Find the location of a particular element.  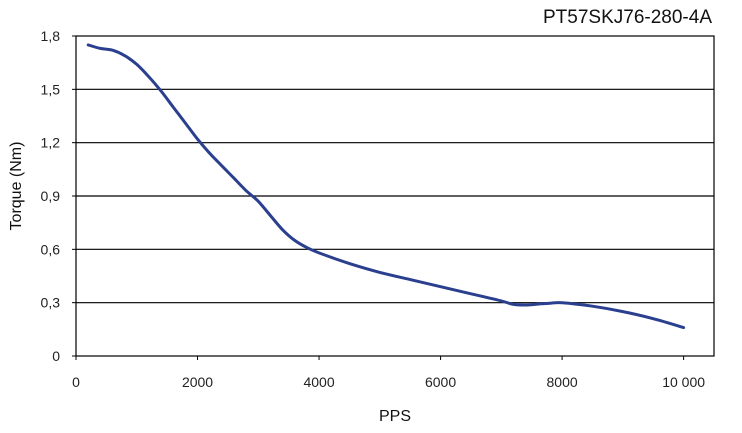

y-tick-label: 1,5 is located at coordinates (51, 89).